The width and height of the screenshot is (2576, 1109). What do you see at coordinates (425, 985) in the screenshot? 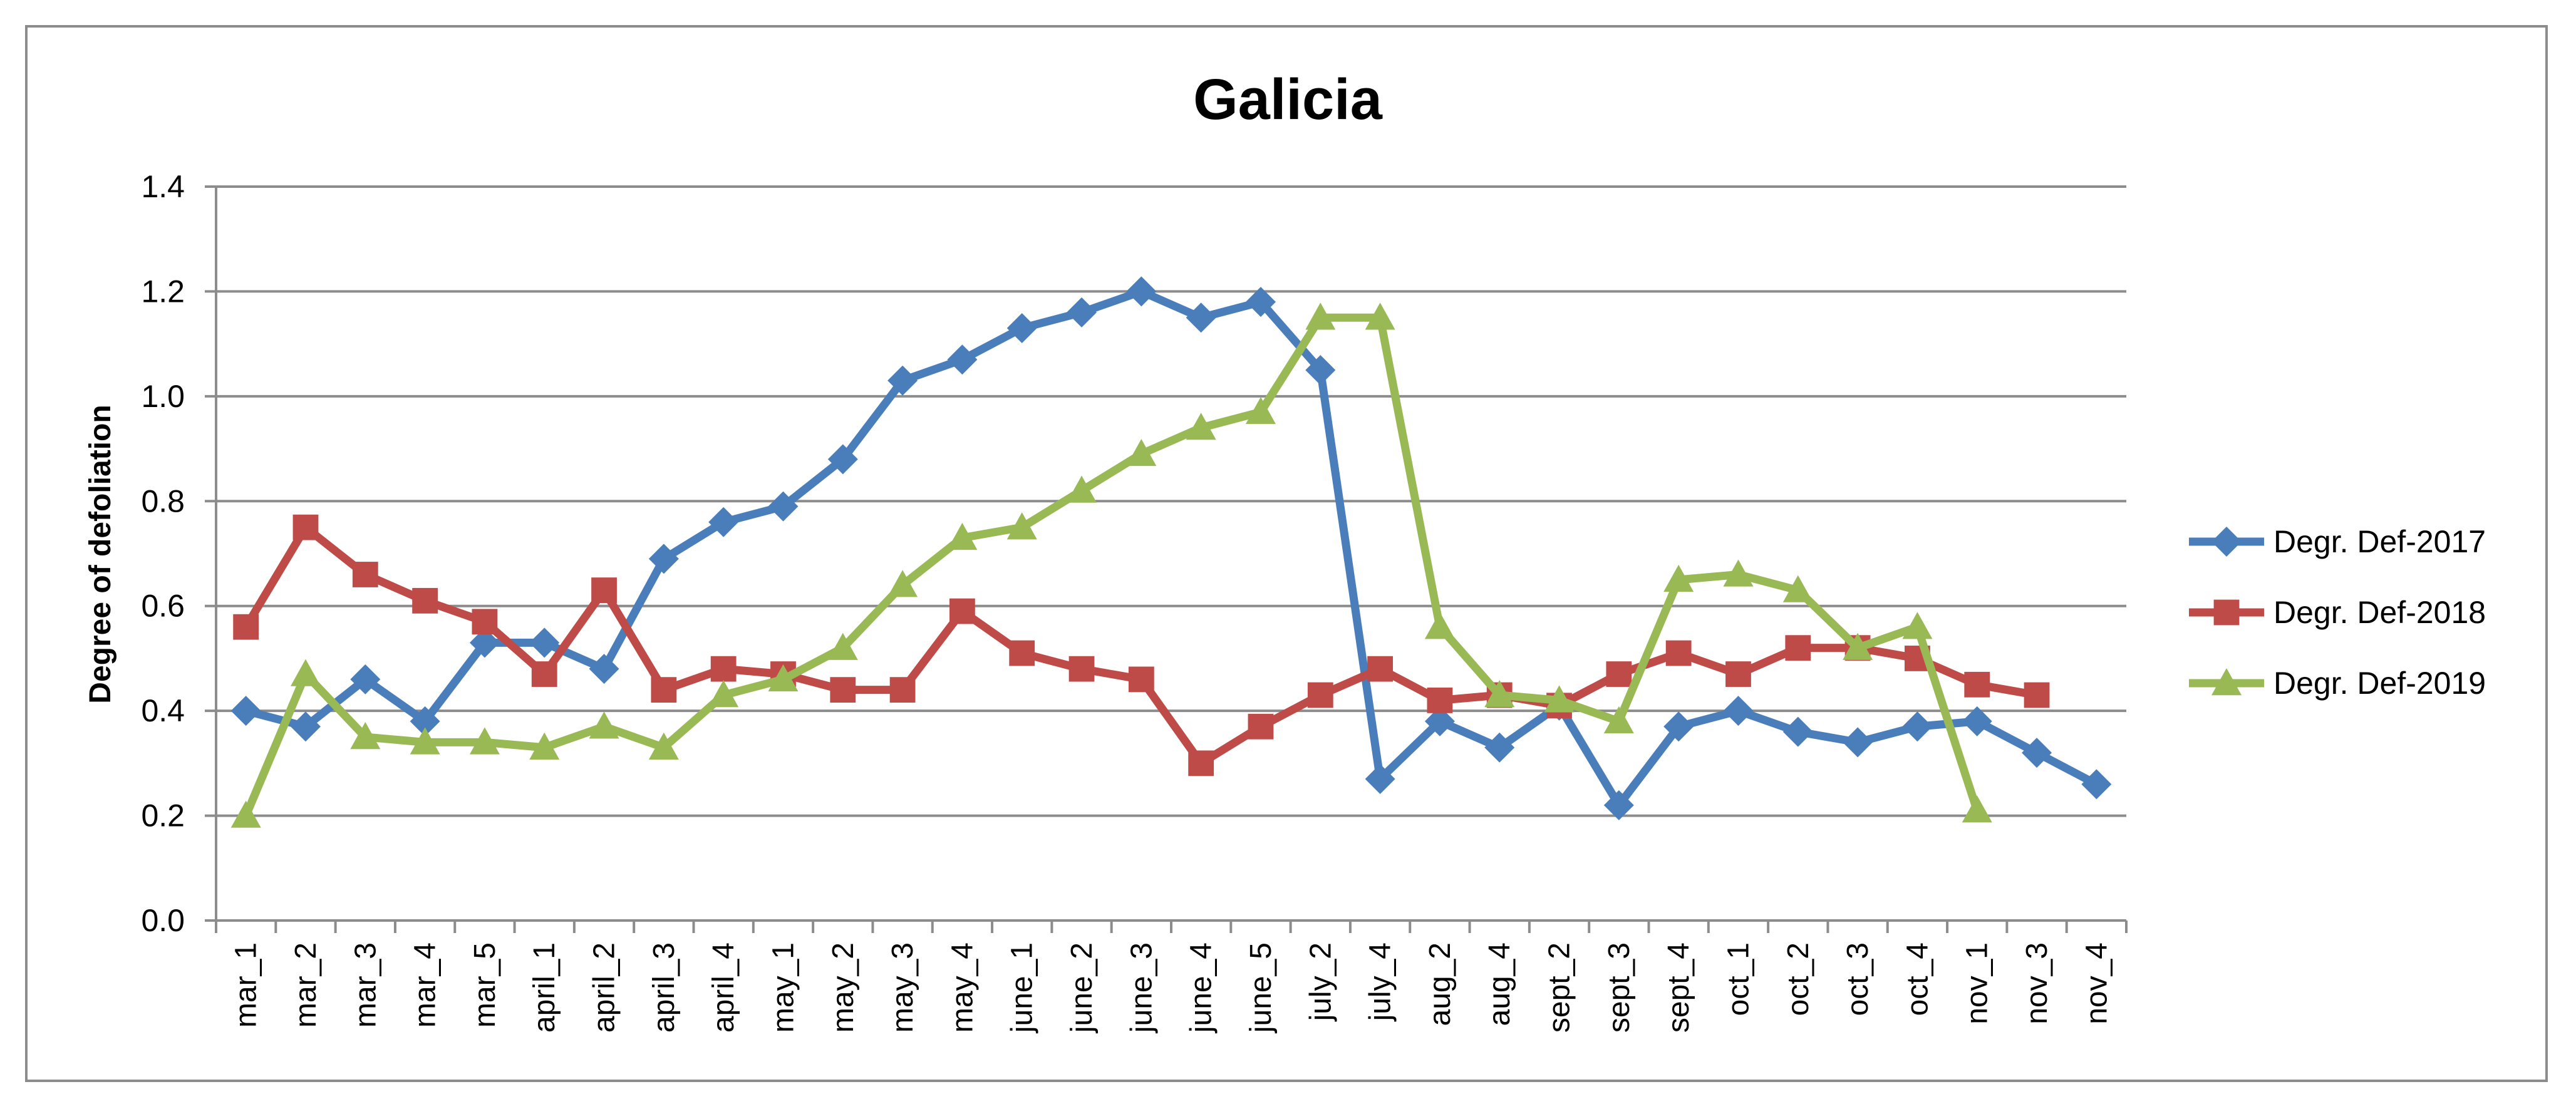
I see `x-tick-label: mar_4` at bounding box center [425, 985].